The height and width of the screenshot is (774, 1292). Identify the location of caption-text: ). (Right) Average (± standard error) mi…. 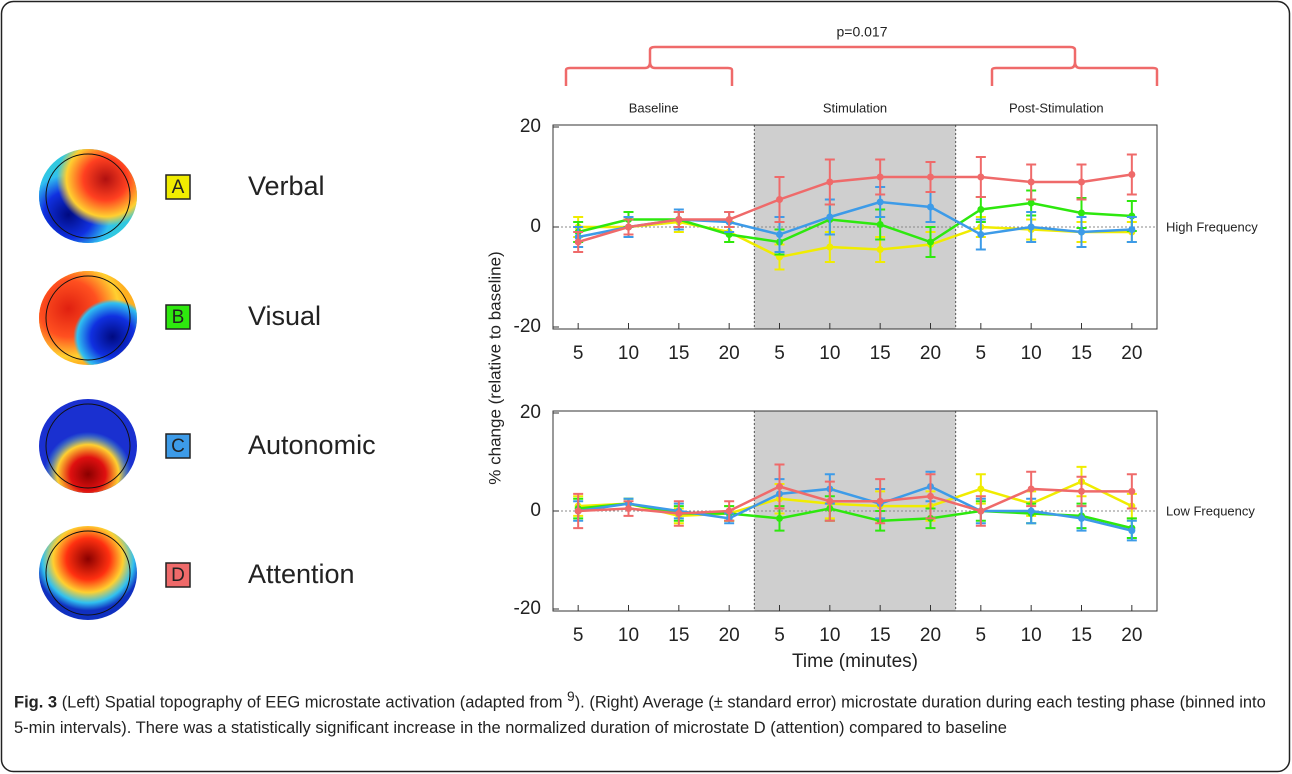
(640, 715).